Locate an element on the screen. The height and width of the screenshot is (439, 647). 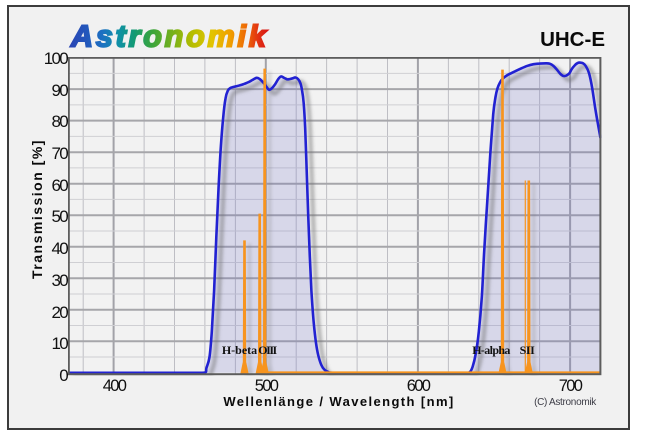
svg-text: H-beta is located at coordinates (239, 350).